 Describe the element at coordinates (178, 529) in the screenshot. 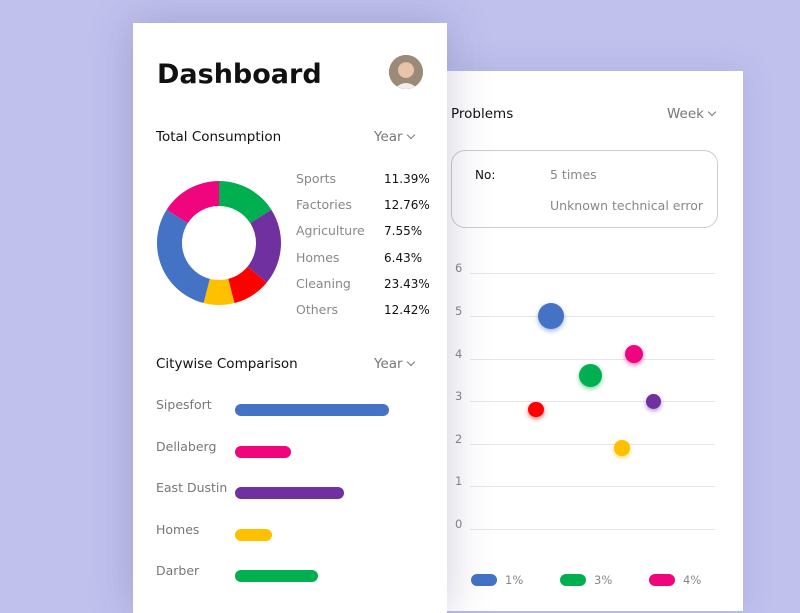

I see `city-label: Homes` at that location.